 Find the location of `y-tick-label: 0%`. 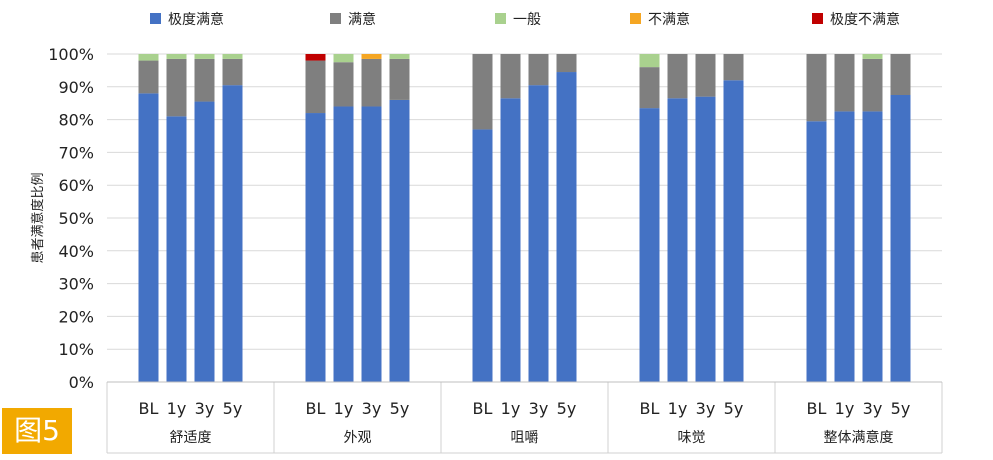

y-tick-label: 0% is located at coordinates (81, 382).